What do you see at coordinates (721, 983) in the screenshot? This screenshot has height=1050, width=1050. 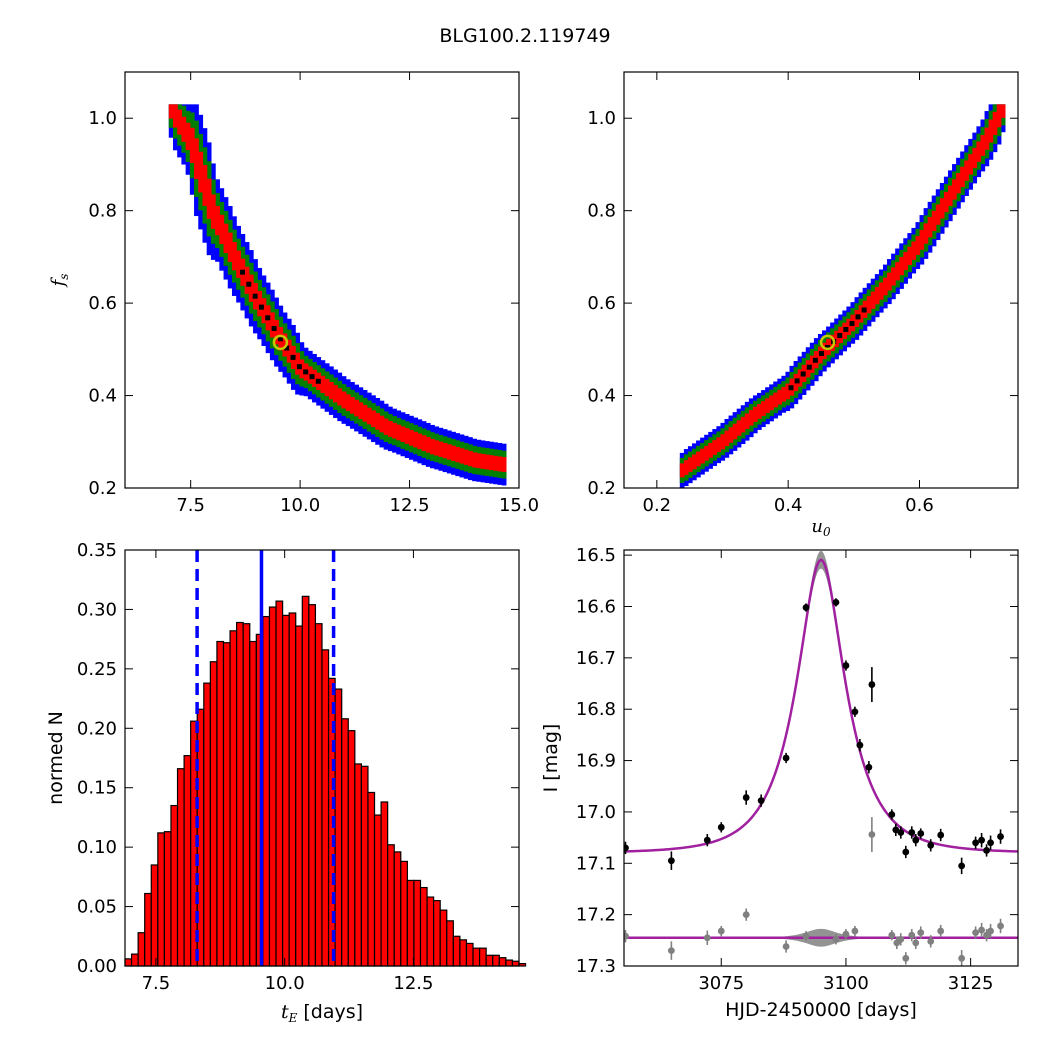 I see `x-tick-label: 3075` at bounding box center [721, 983].